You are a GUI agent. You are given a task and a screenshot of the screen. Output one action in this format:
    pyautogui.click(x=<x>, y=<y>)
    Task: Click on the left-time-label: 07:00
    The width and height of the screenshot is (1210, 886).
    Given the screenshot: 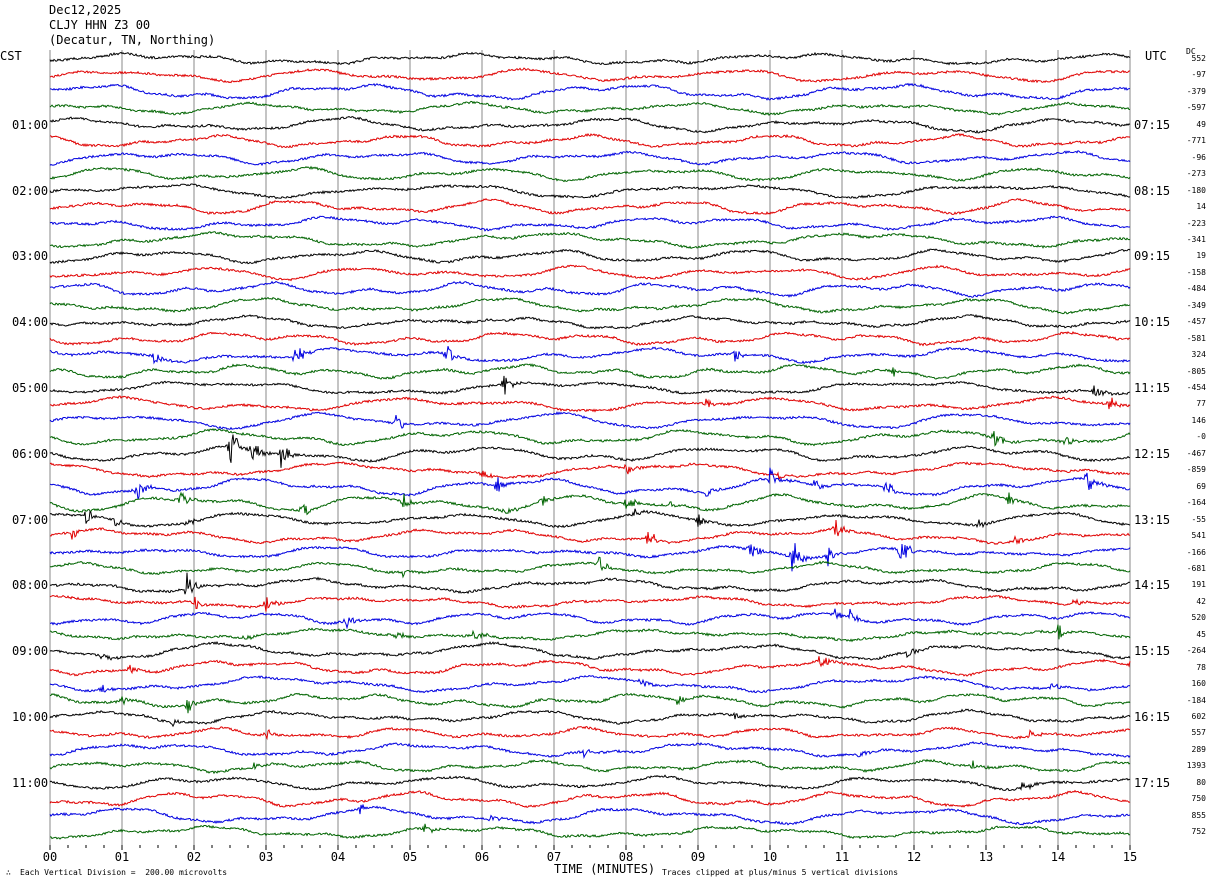 What is the action you would take?
    pyautogui.click(x=30, y=519)
    